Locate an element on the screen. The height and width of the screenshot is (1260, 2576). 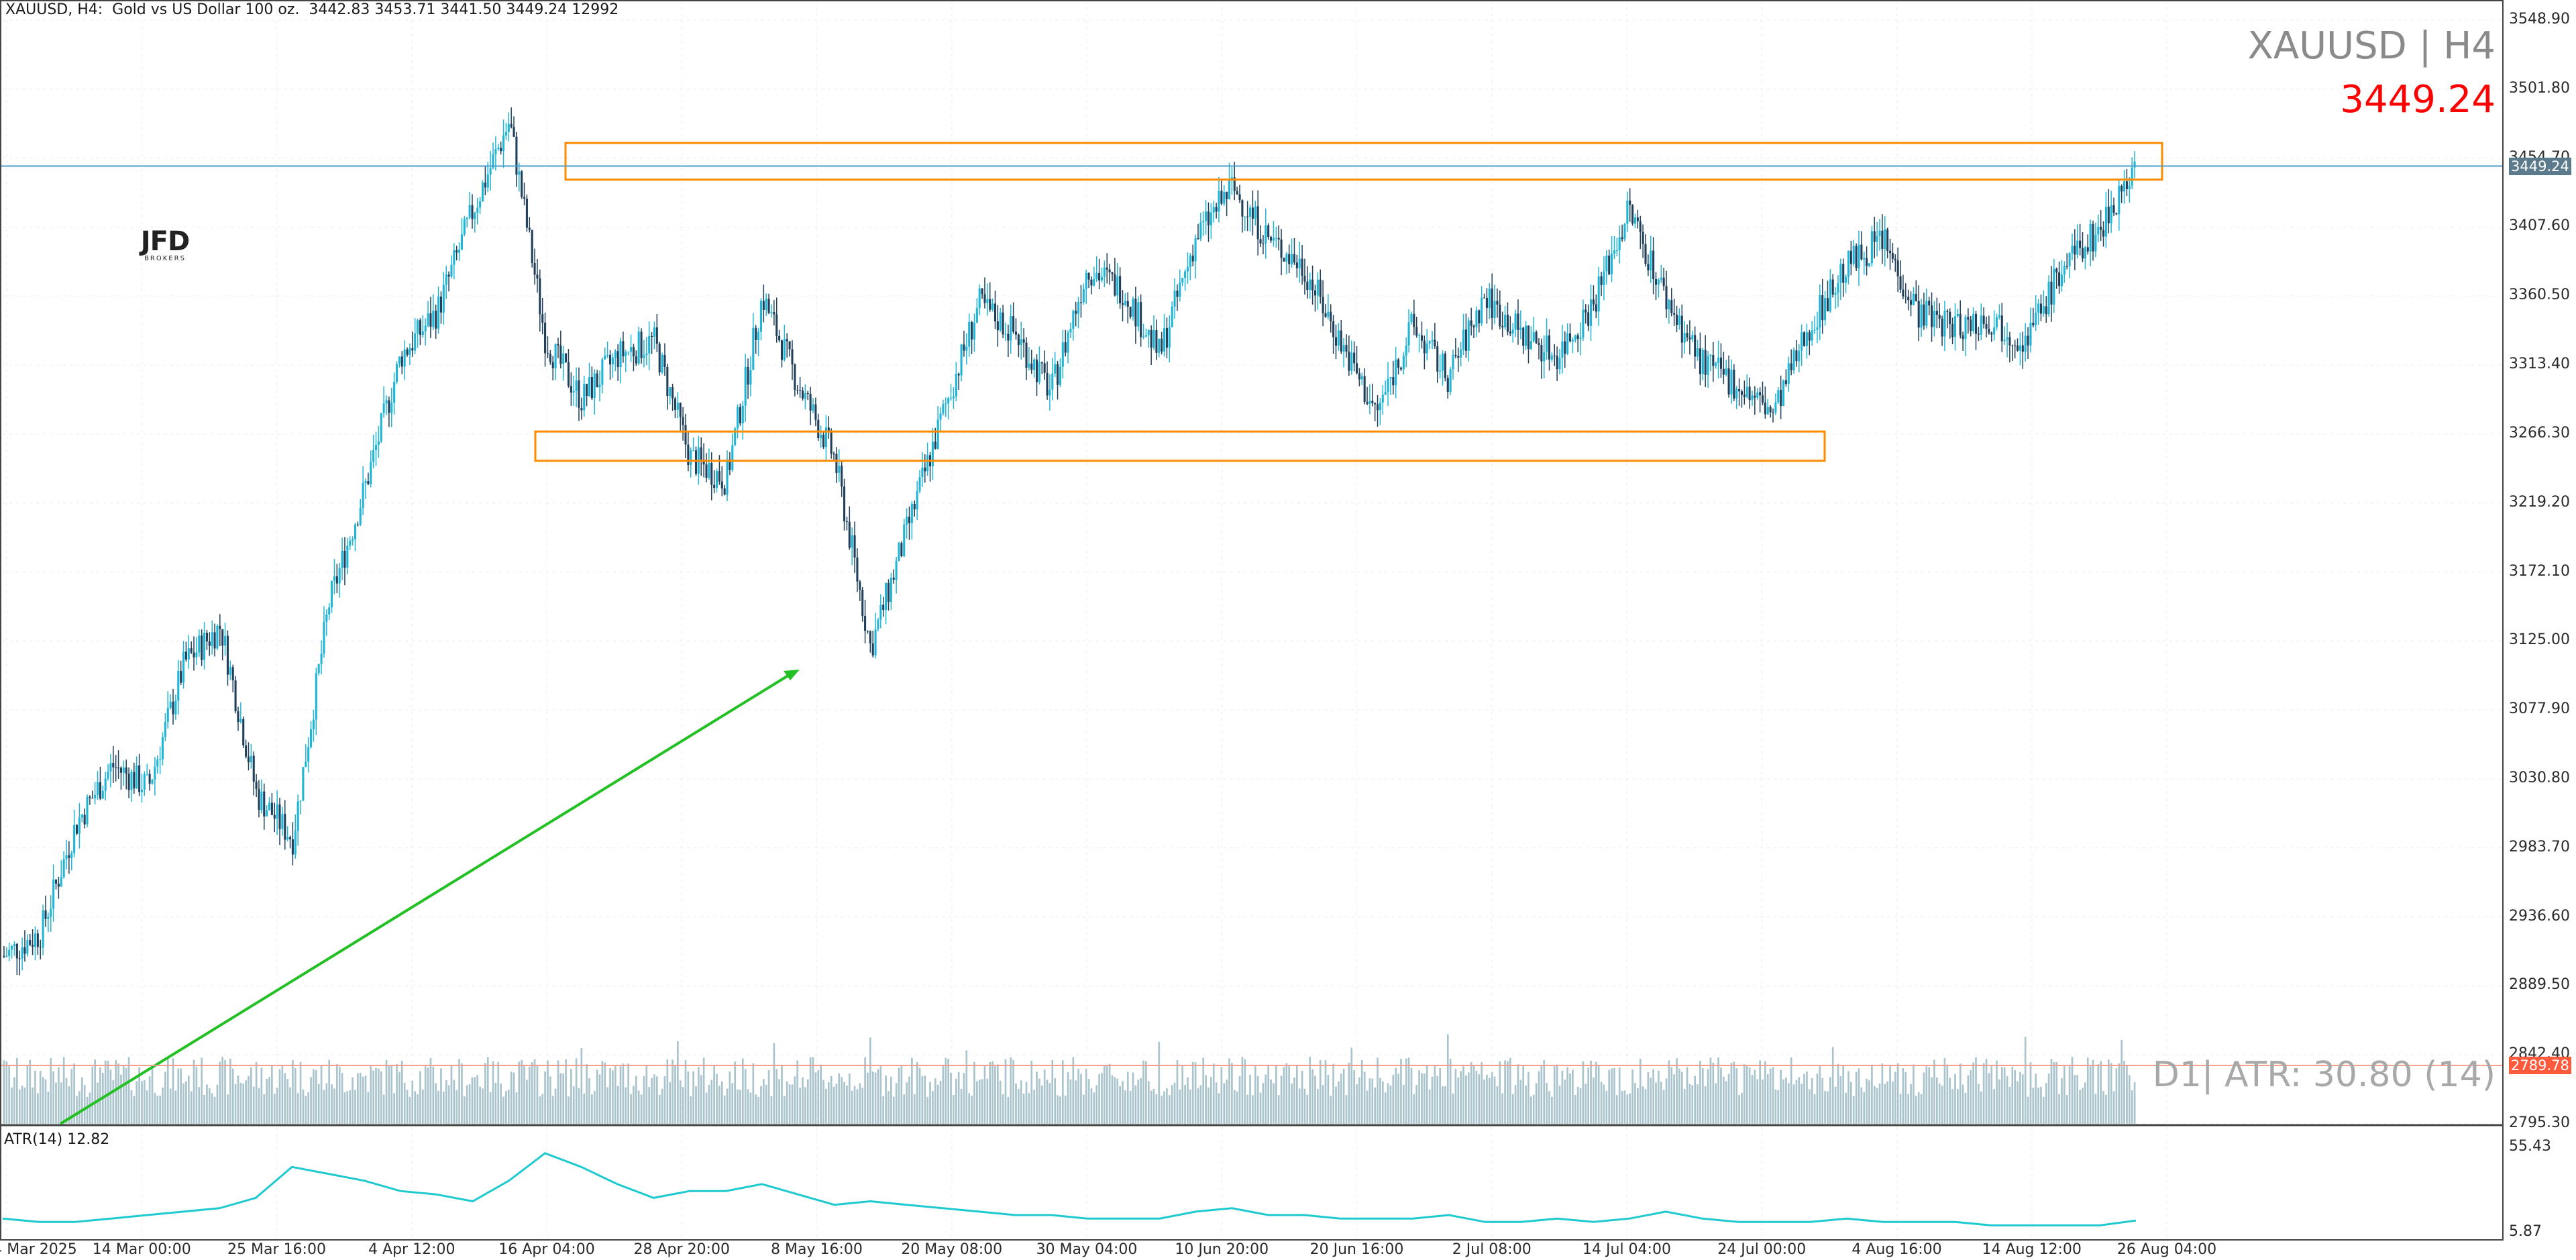
trend-arrow is located at coordinates (425, 899).